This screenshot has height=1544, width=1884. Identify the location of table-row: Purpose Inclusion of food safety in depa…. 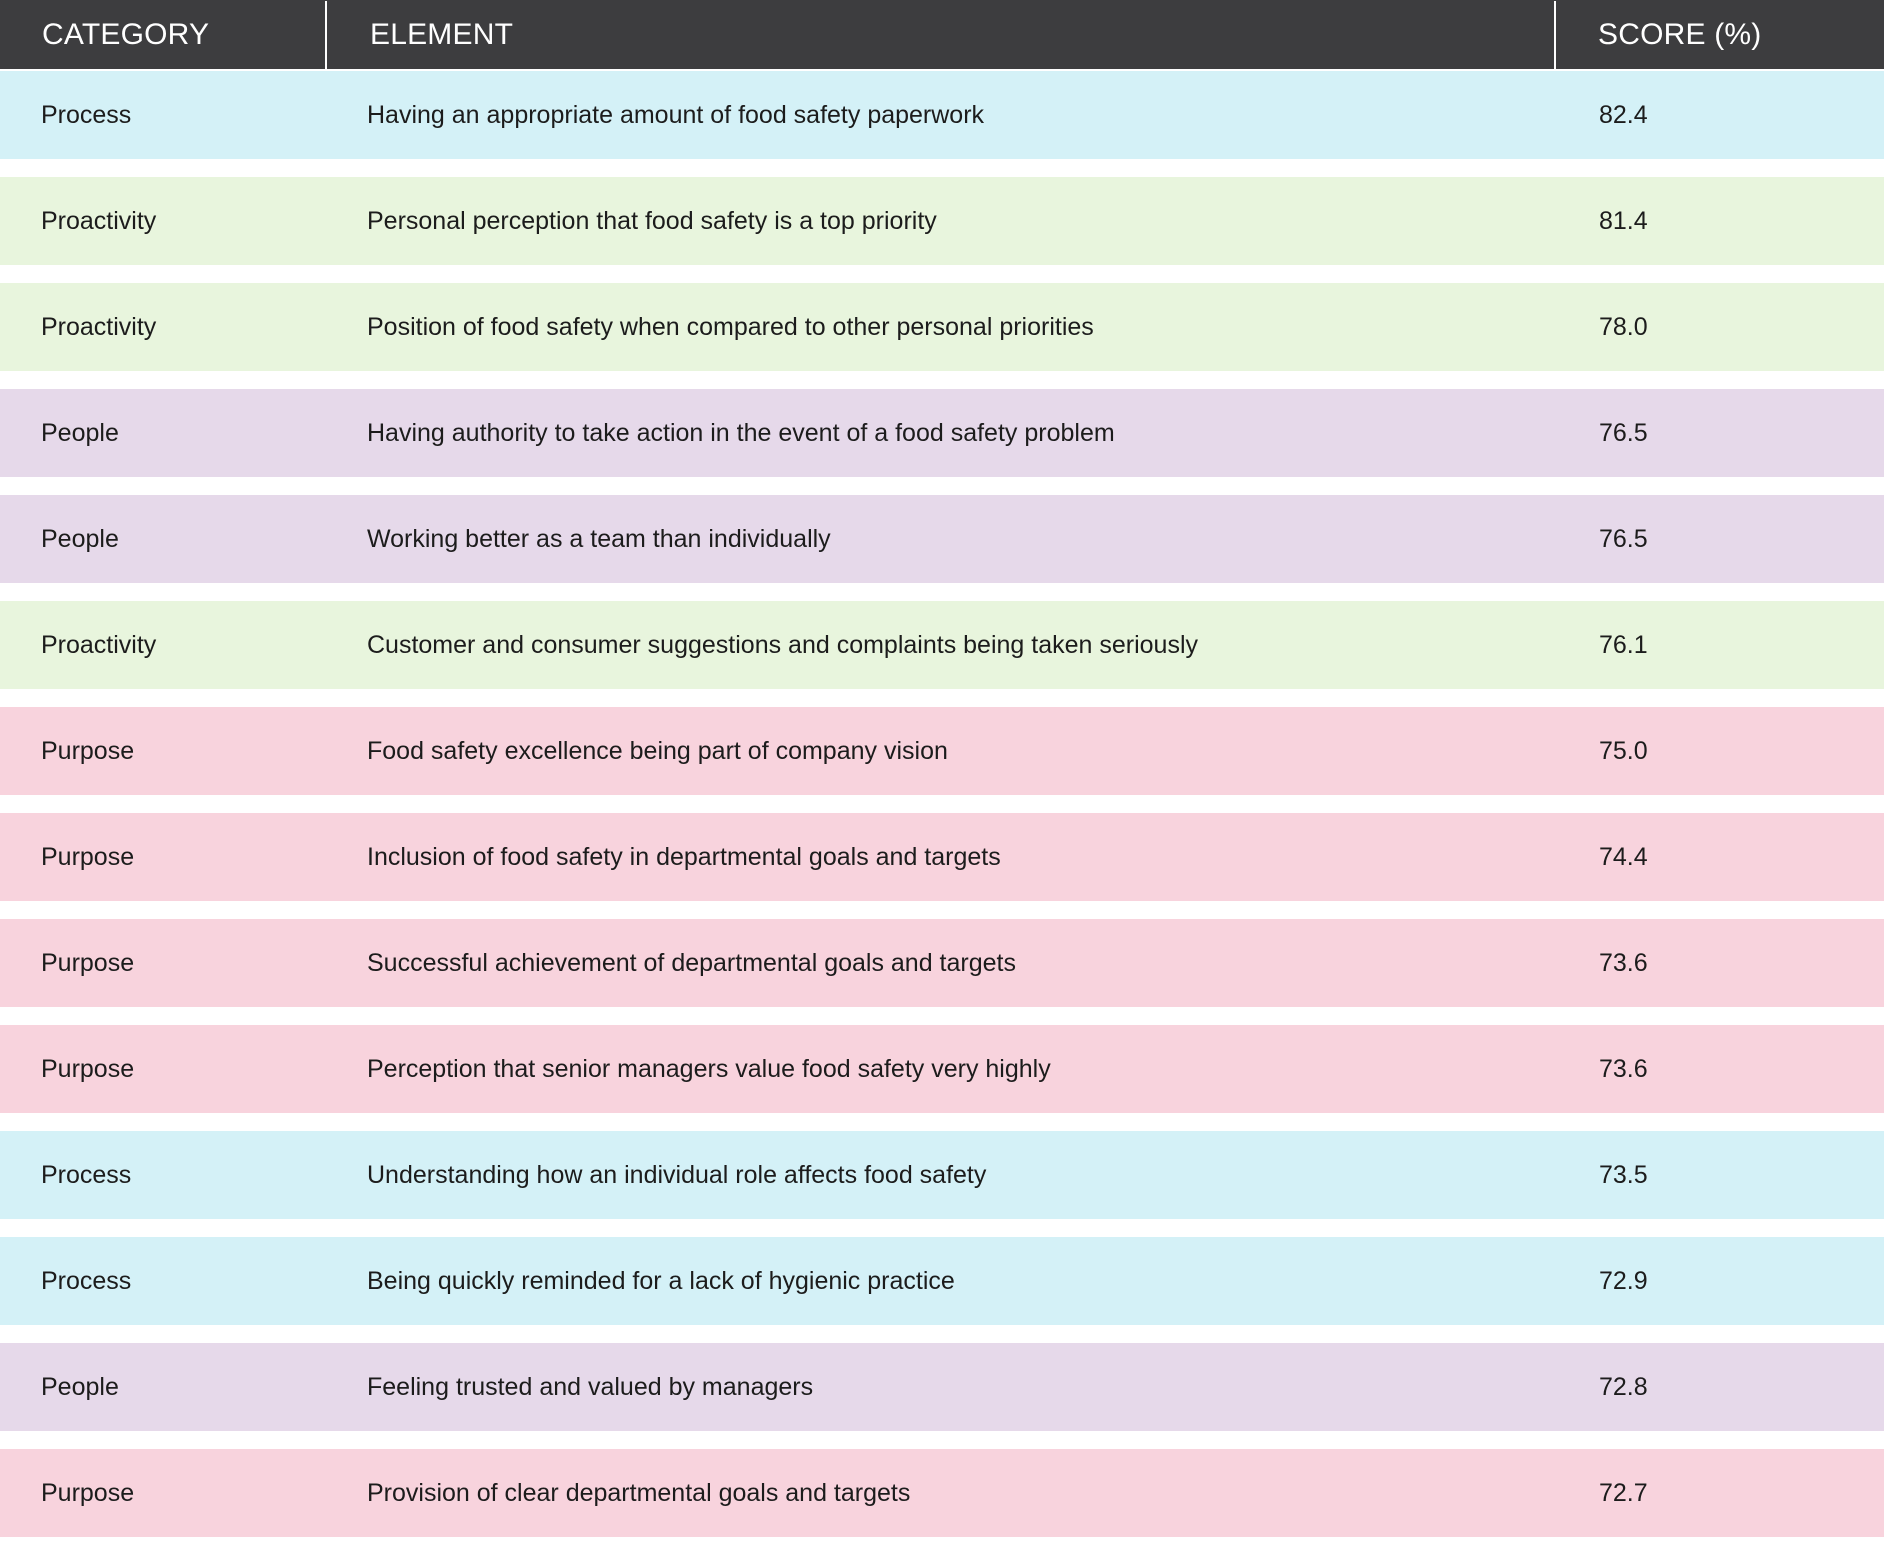
(942, 857).